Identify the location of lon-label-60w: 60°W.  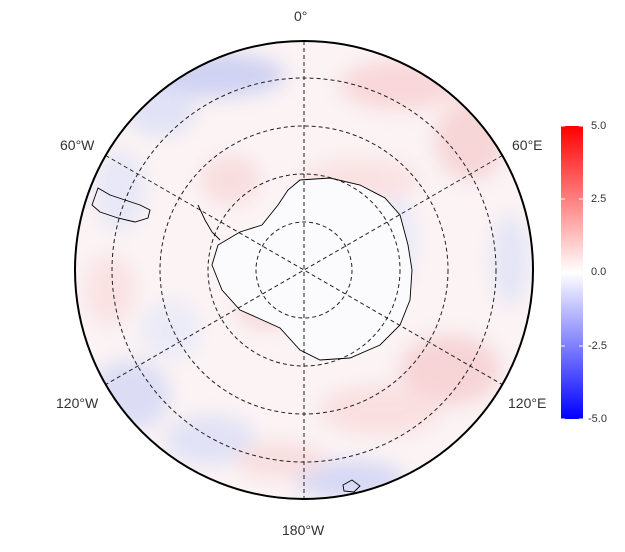
(77, 145).